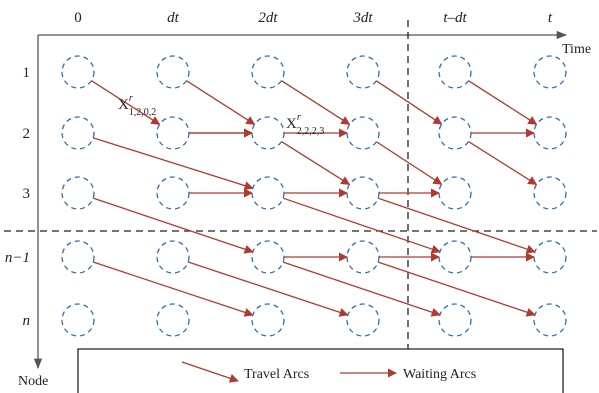  I want to click on node-label: 1, so click(27, 73).